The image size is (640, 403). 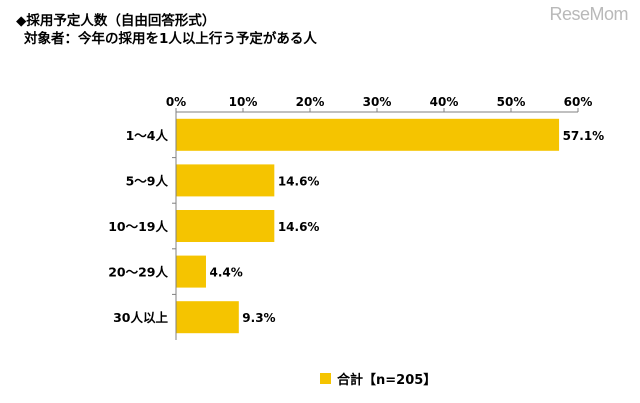 What do you see at coordinates (511, 102) in the screenshot?
I see `x-tick-label: 50%` at bounding box center [511, 102].